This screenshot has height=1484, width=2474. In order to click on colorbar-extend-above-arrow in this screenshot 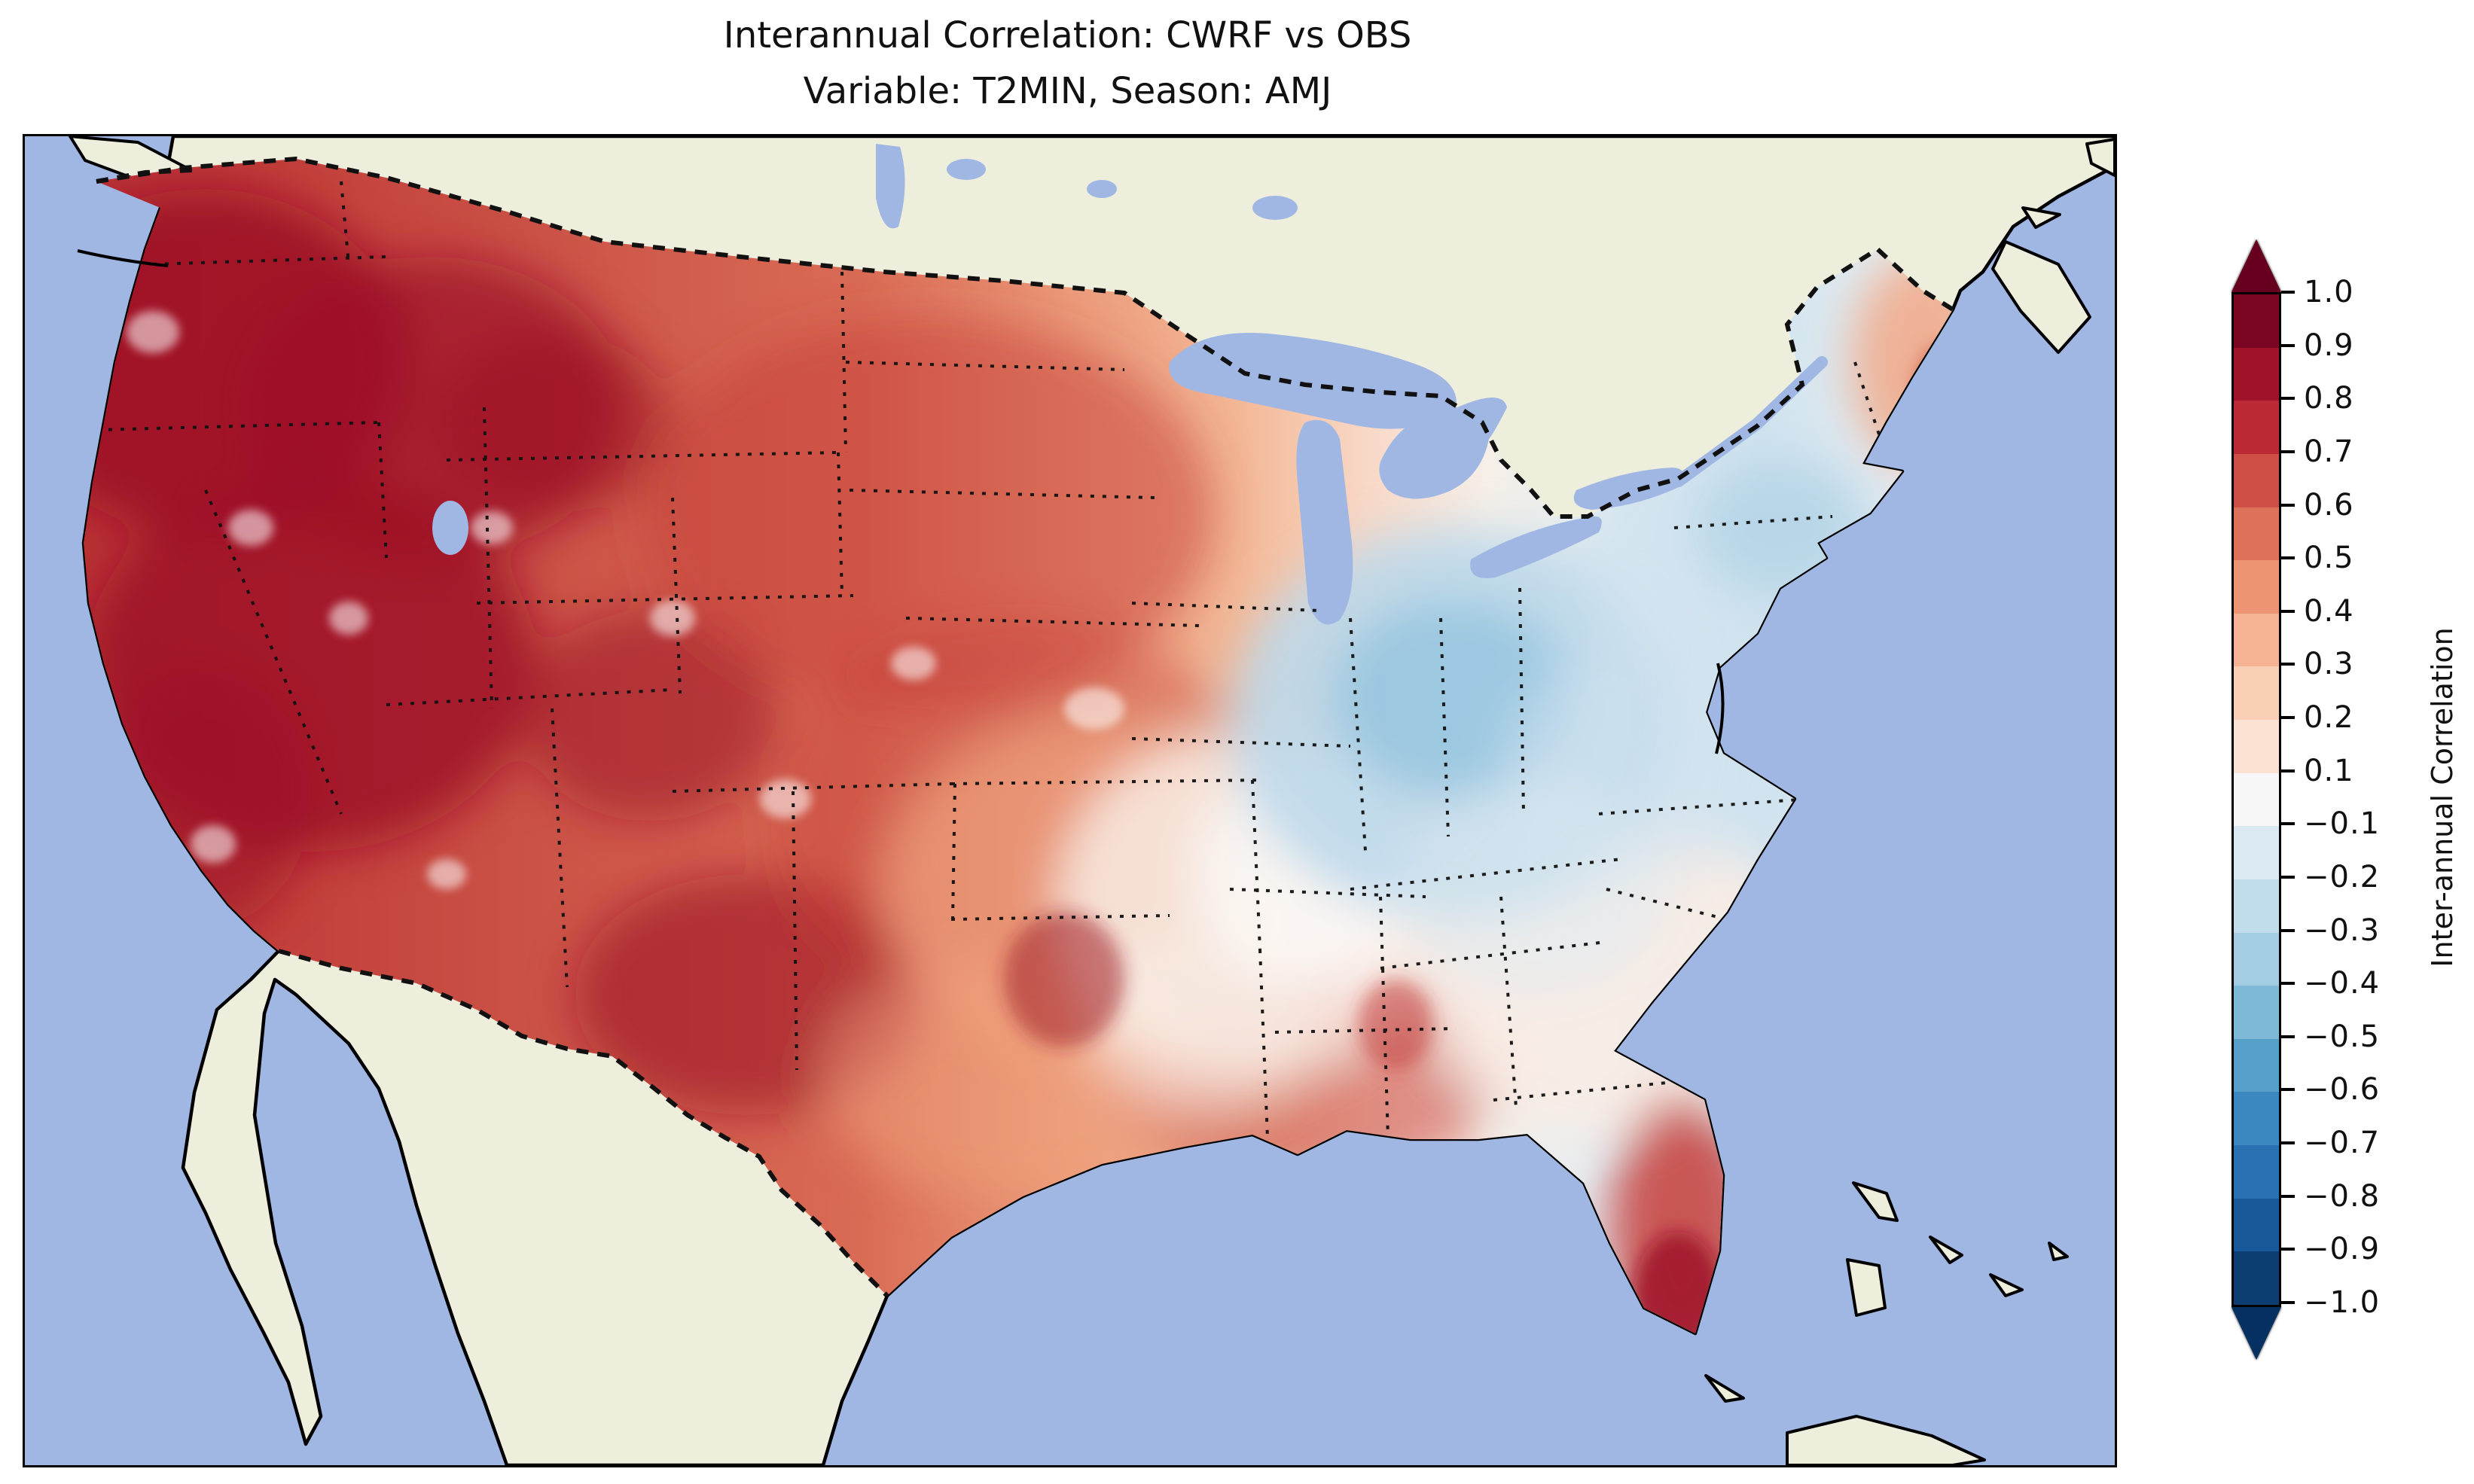, I will do `click(2256, 265)`.